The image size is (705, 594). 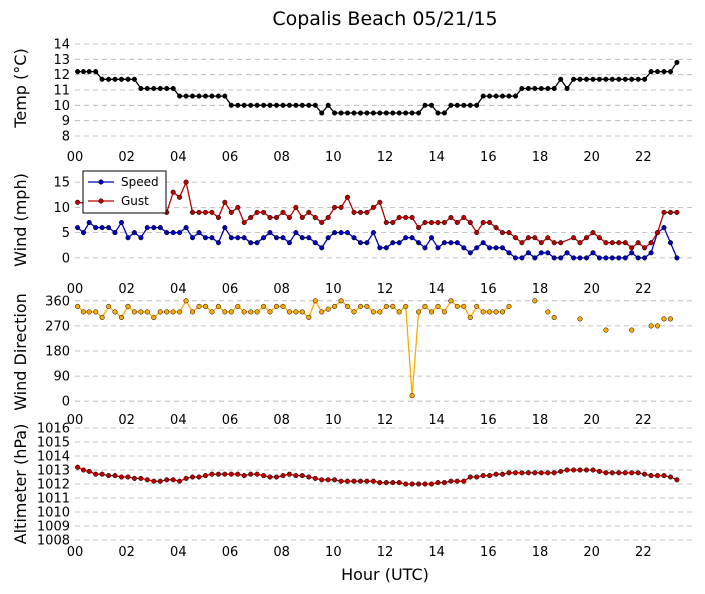 What do you see at coordinates (377, 240) in the screenshot?
I see `series-line` at bounding box center [377, 240].